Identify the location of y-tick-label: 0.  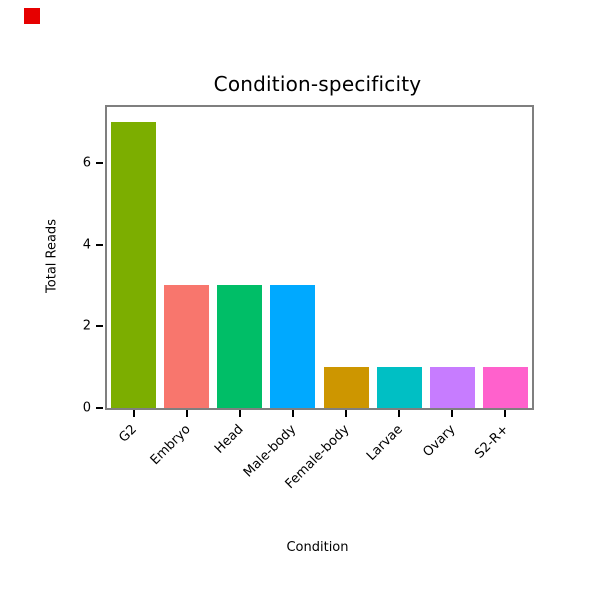
(86, 408).